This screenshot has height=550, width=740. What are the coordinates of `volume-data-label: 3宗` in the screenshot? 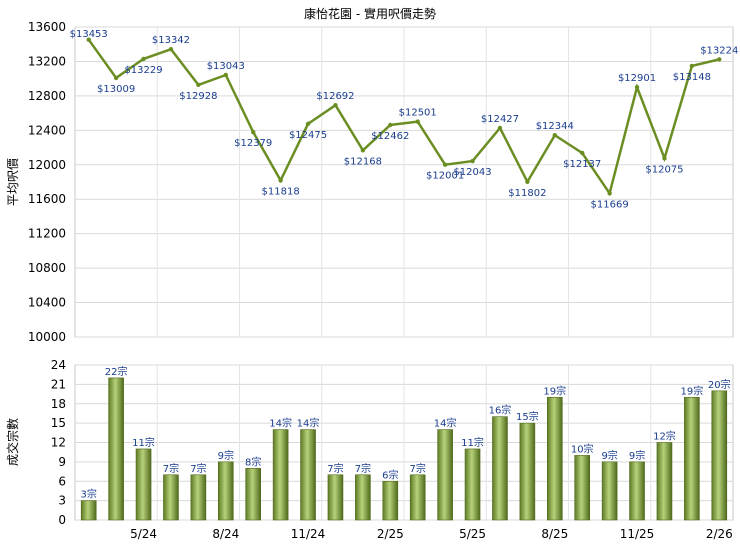 It's located at (89, 494).